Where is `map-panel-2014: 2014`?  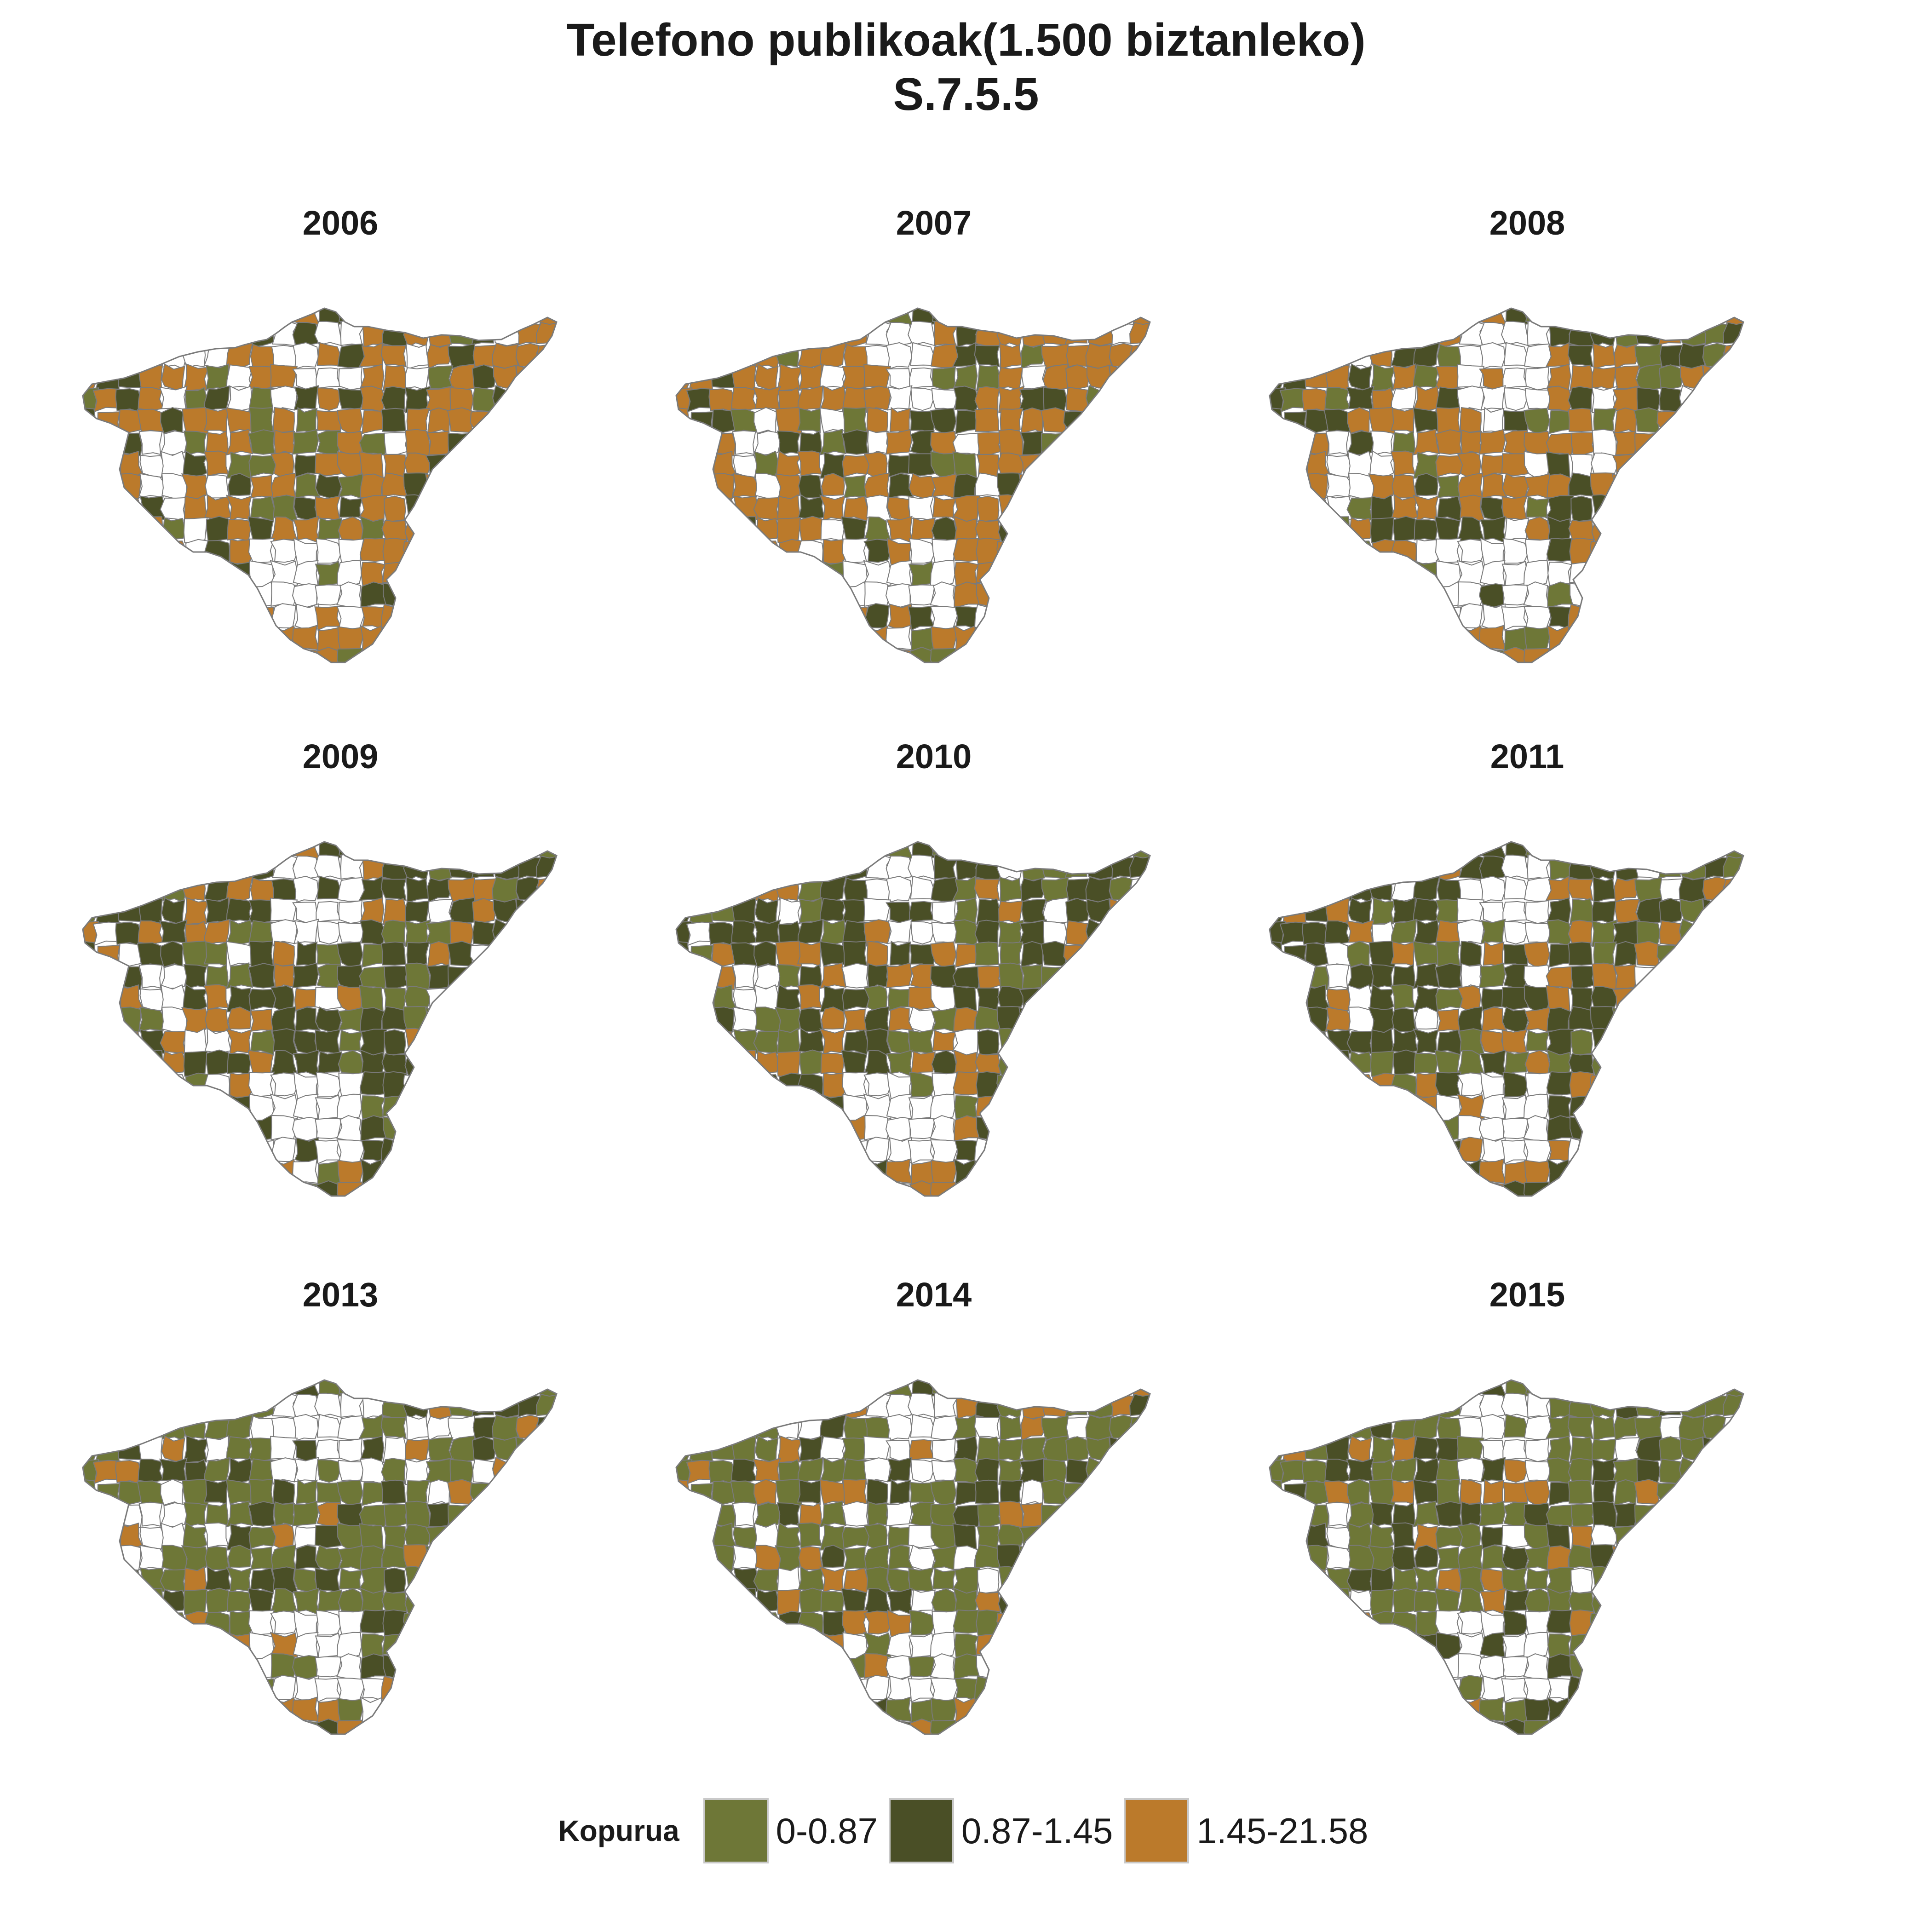
map-panel-2014: 2014 is located at coordinates (934, 1527).